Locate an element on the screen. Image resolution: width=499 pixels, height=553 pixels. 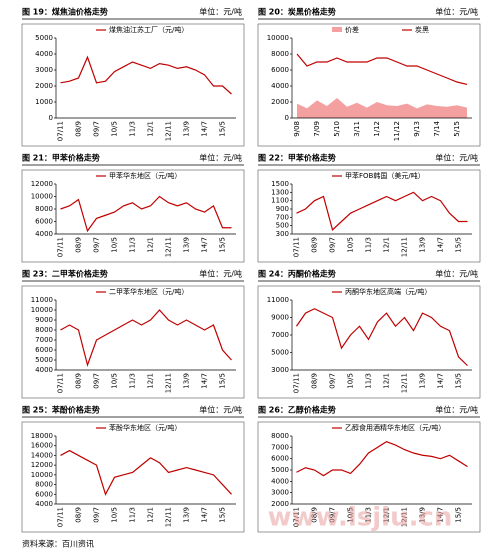
figure-caption: 图 26：乙醇价格走势 is located at coordinates (297, 410).